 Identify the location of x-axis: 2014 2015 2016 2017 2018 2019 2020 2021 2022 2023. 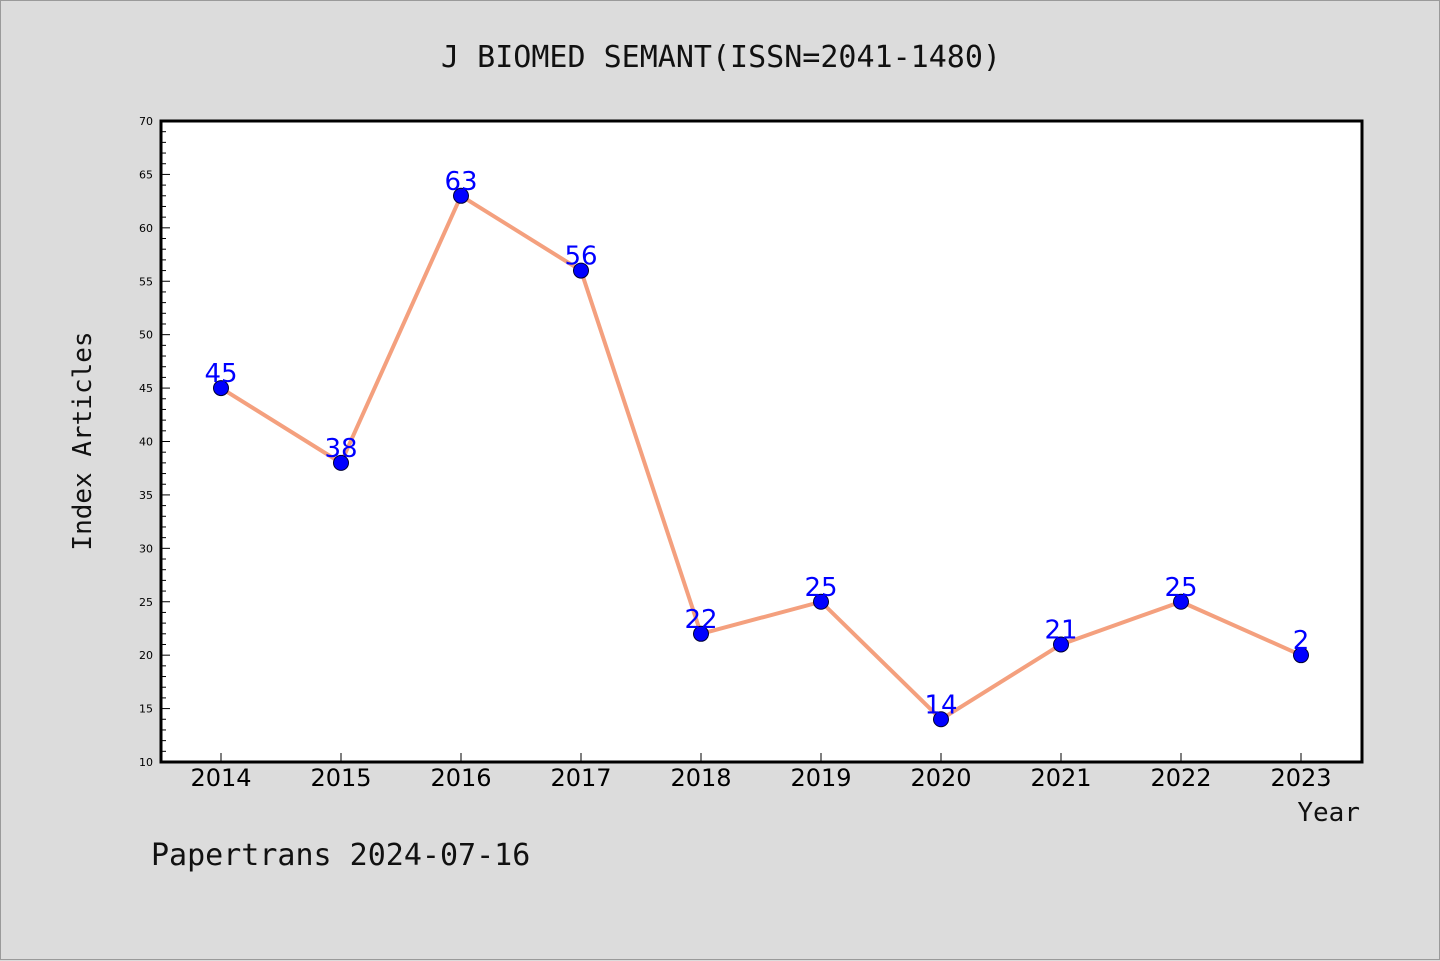
(761, 772).